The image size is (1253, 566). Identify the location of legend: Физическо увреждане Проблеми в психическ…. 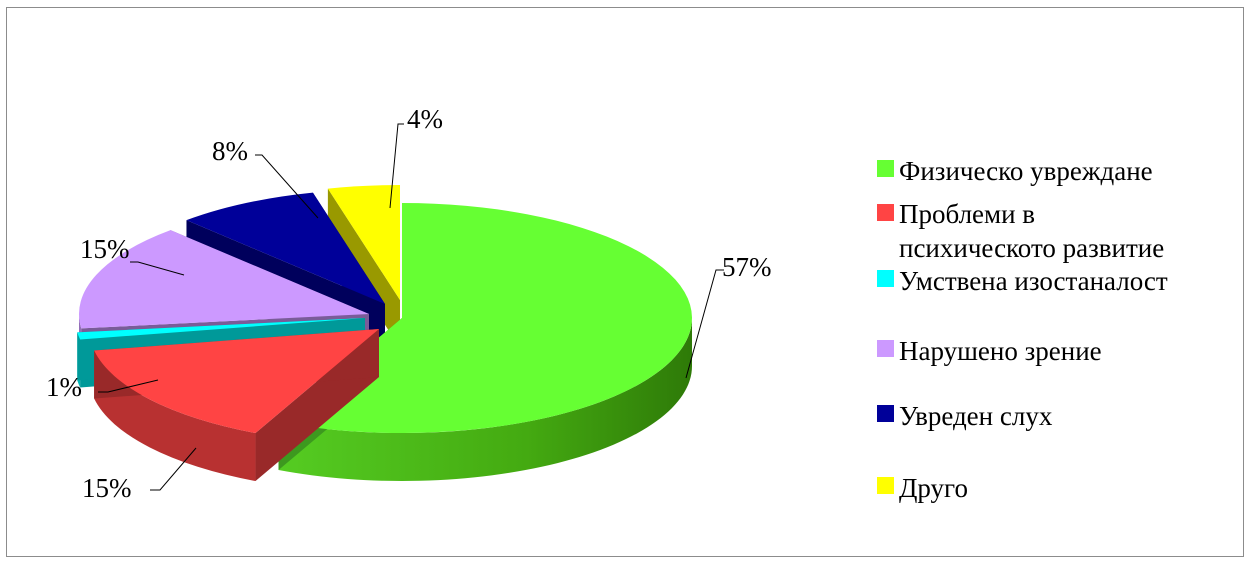
(1022, 329).